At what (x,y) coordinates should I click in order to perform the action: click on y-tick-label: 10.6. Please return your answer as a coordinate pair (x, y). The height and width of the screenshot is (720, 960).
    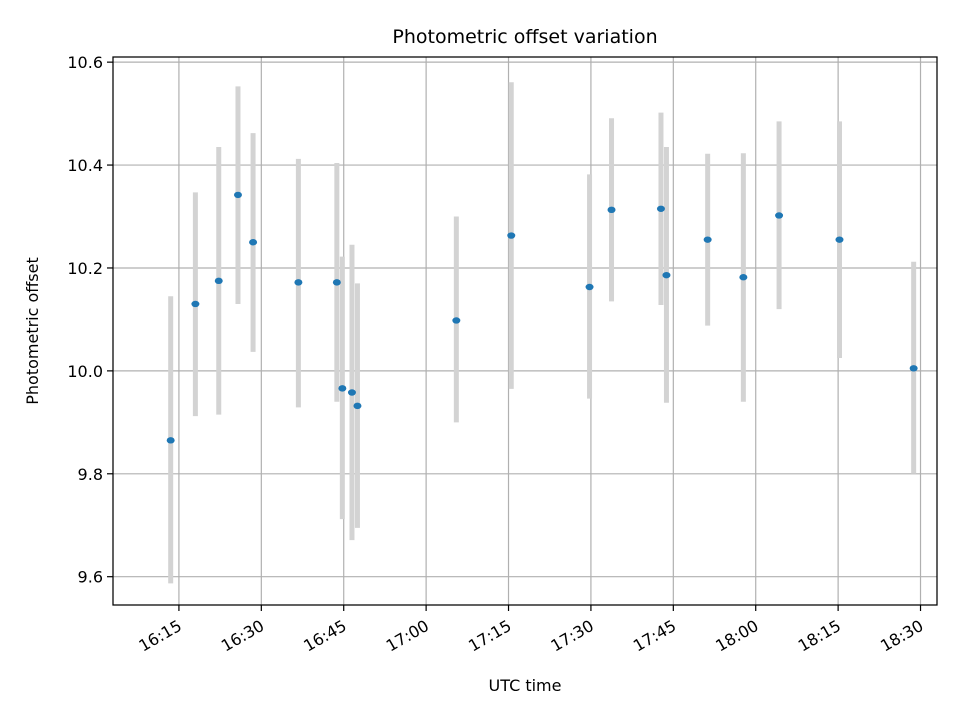
    Looking at the image, I should click on (85, 62).